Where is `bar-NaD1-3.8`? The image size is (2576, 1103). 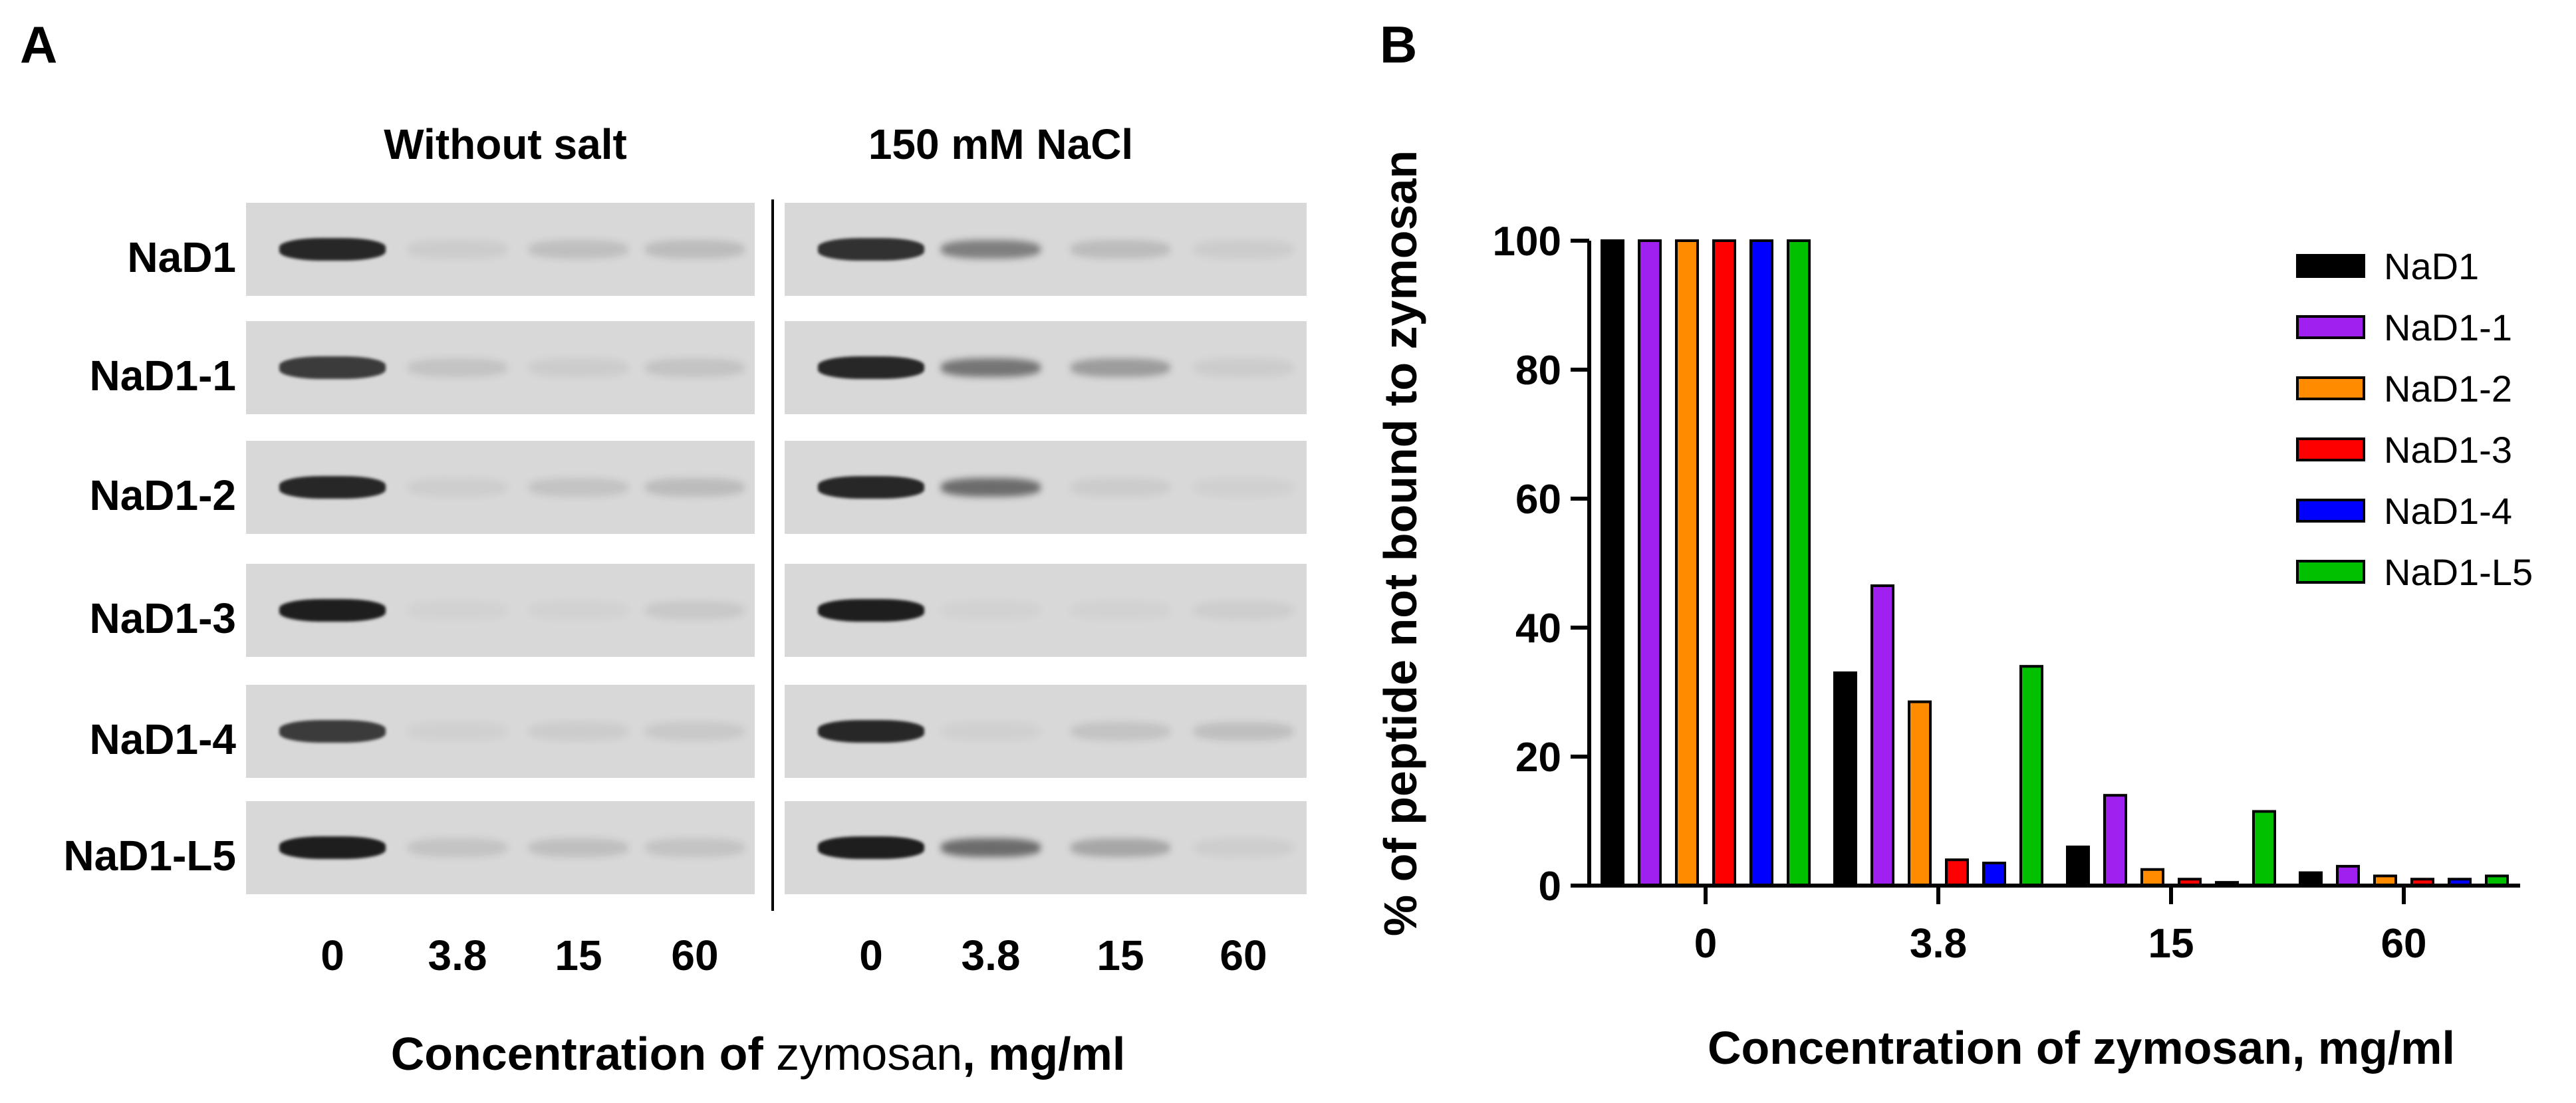 bar-NaD1-3.8 is located at coordinates (1845, 779).